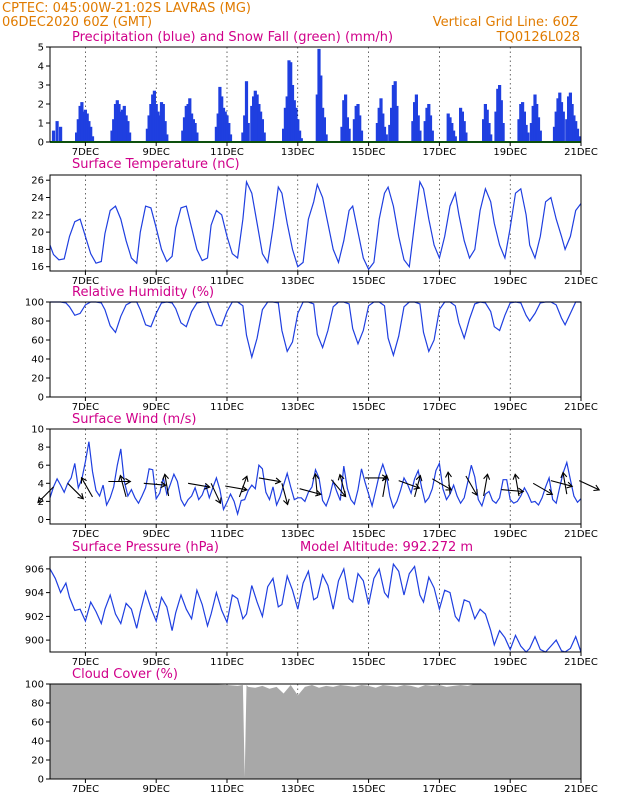 Image resolution: width=618 pixels, height=800 pixels. I want to click on wind-xtick-label: 15DEC, so click(369, 534).